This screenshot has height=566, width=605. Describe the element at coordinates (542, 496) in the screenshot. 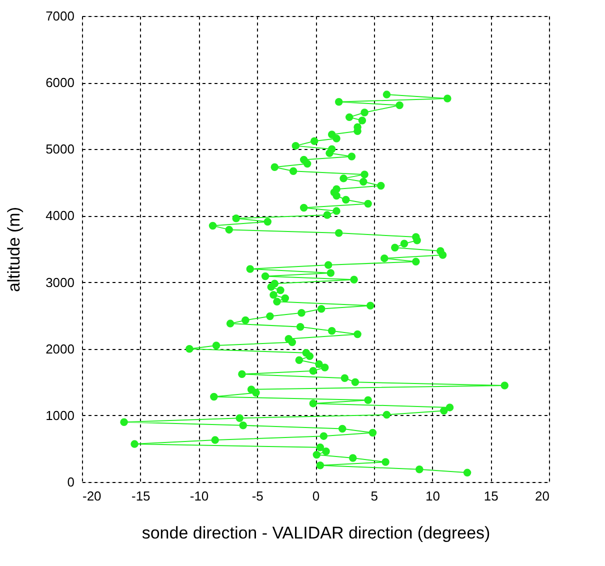

I see `x-tick-label: 20` at that location.